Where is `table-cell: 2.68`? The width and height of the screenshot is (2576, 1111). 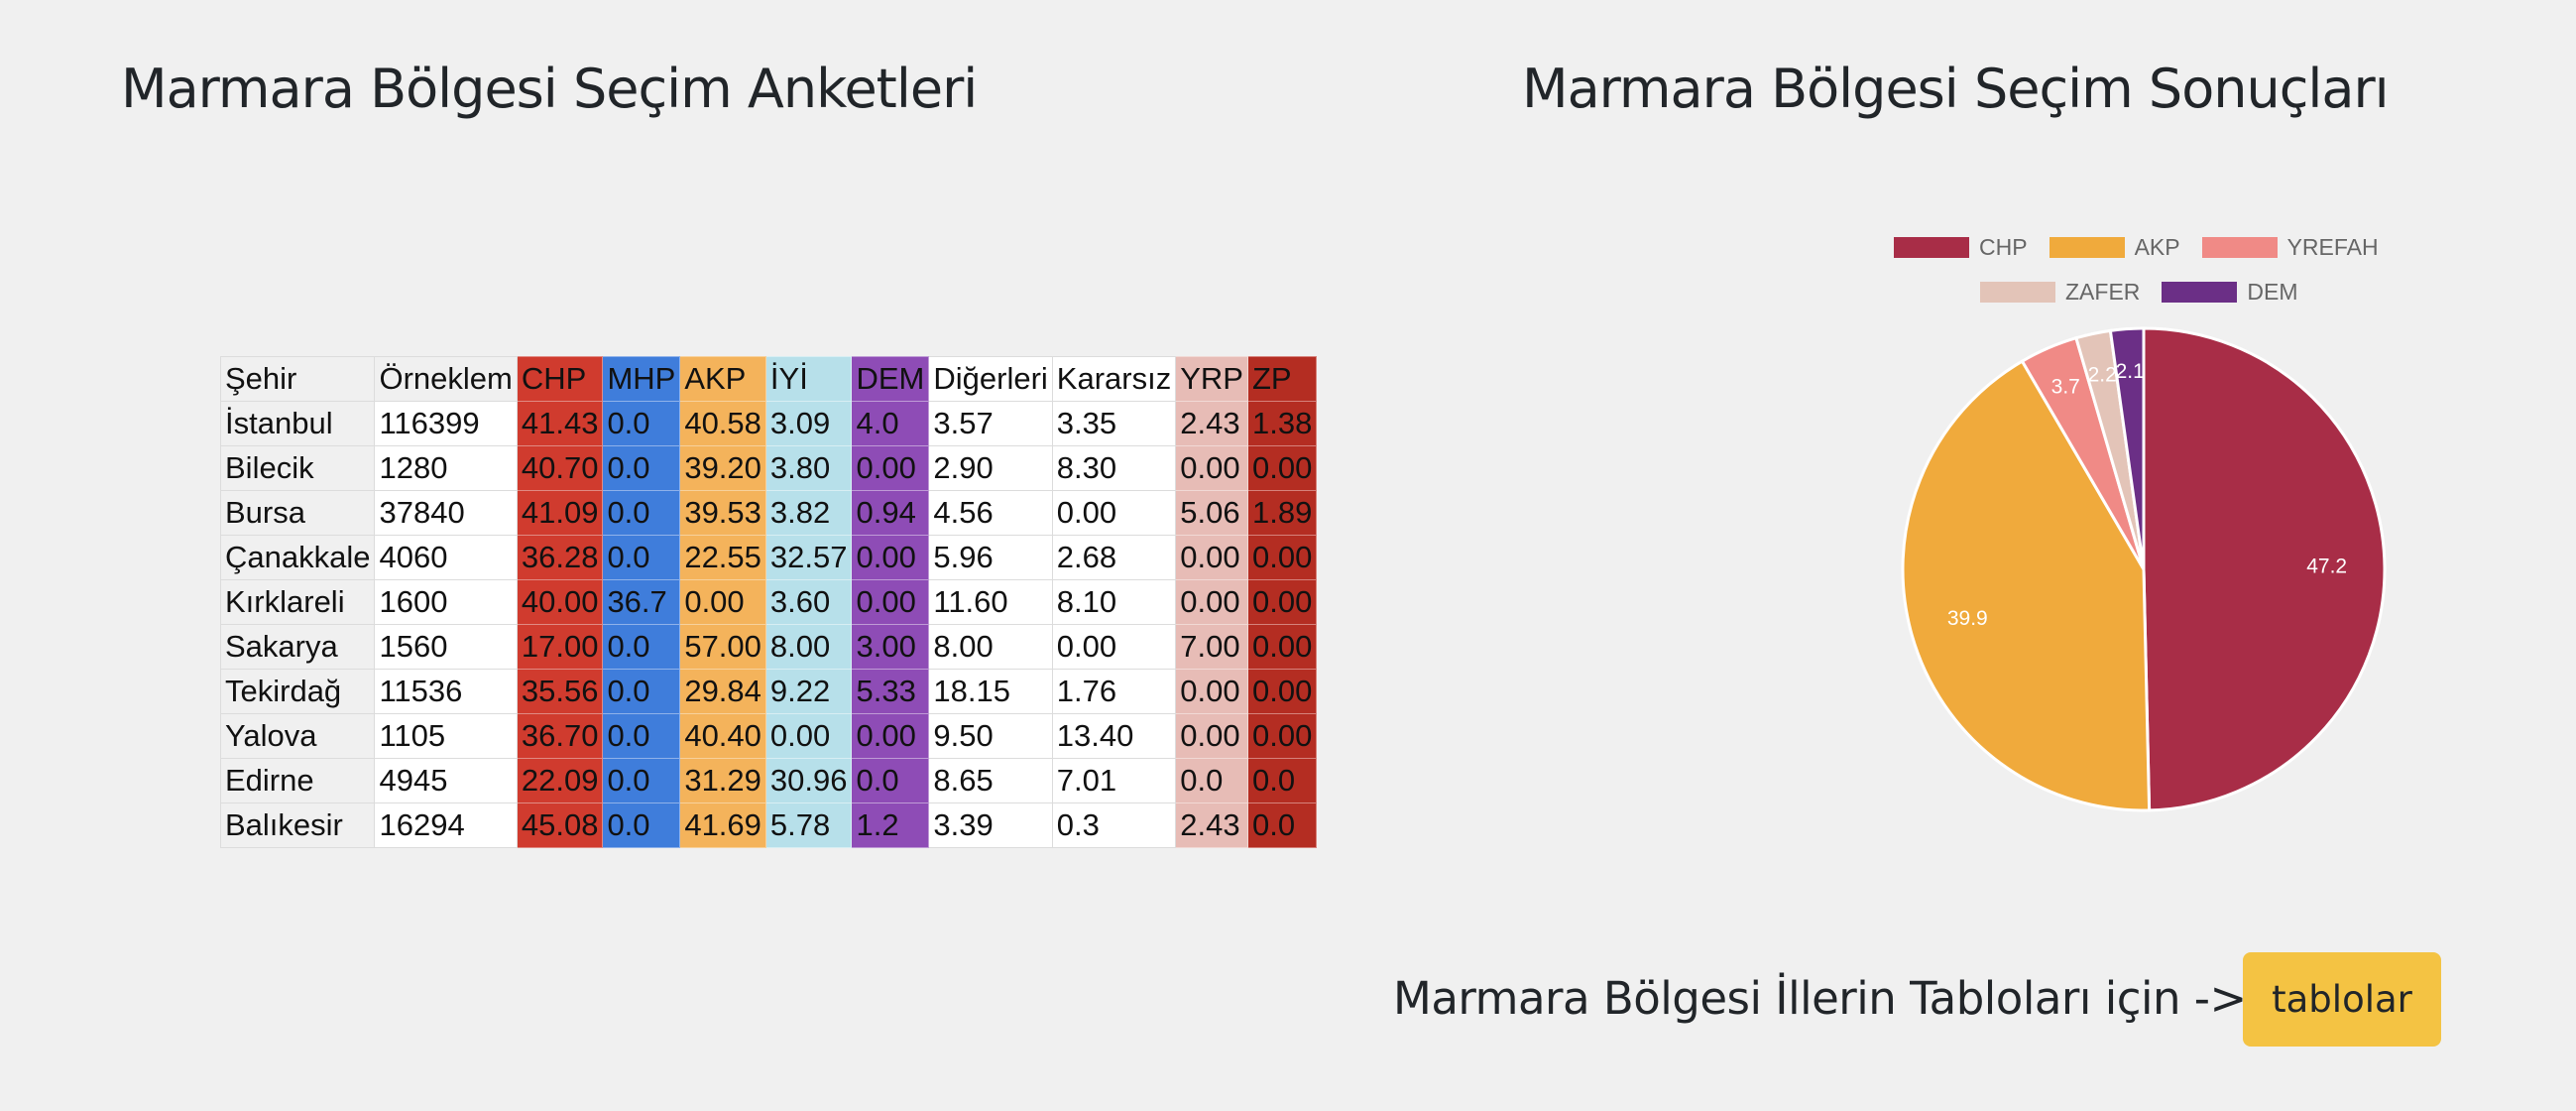
table-cell: 2.68 is located at coordinates (1114, 557).